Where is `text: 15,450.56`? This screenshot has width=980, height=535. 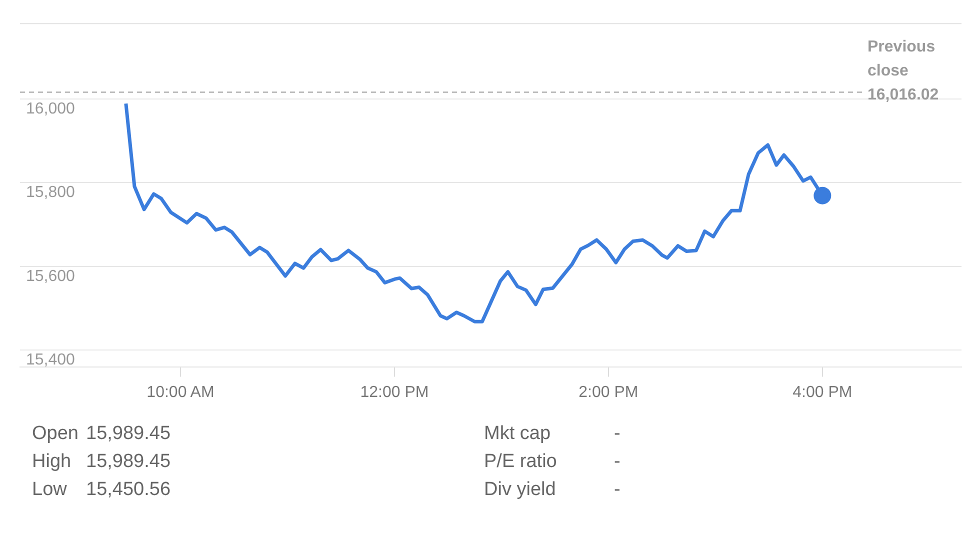 text: 15,450.56 is located at coordinates (129, 490).